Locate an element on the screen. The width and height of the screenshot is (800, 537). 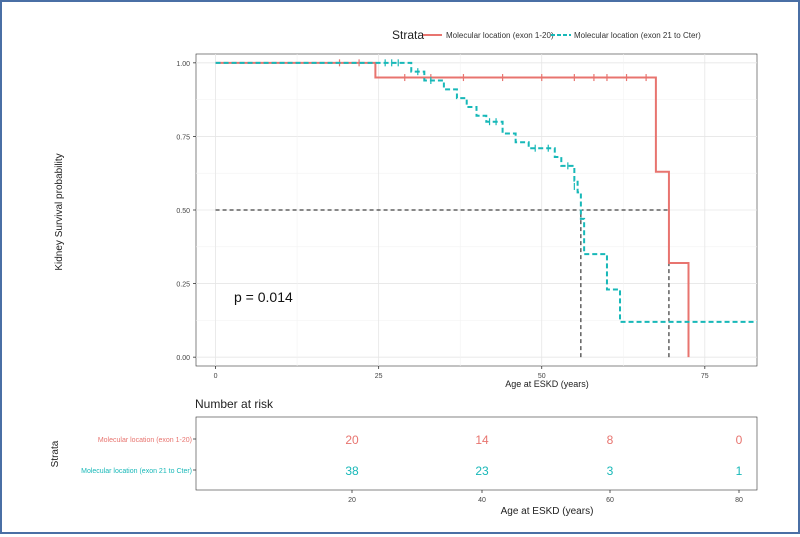
y-tick-label: 0.00 is located at coordinates (183, 358).